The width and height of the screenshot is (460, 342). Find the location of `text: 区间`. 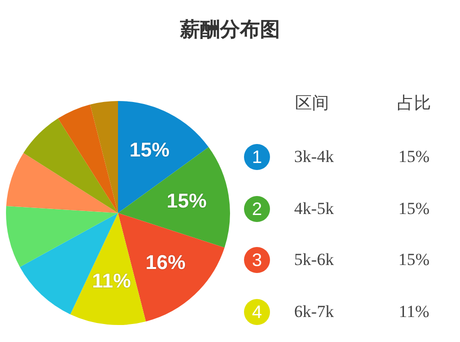

text: 区间 is located at coordinates (312, 103).